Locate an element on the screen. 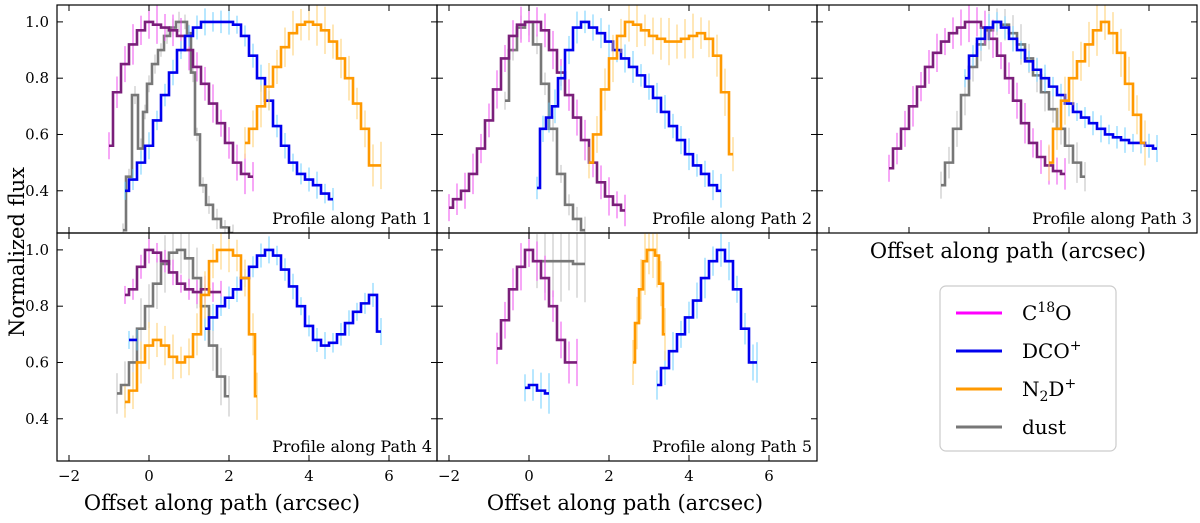 This screenshot has width=1200, height=523. dco-error-bars is located at coordinates (229, 109).